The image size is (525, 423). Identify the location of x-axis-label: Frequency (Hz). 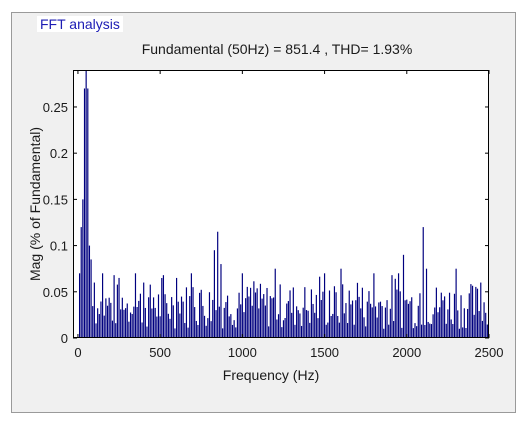
(271, 375).